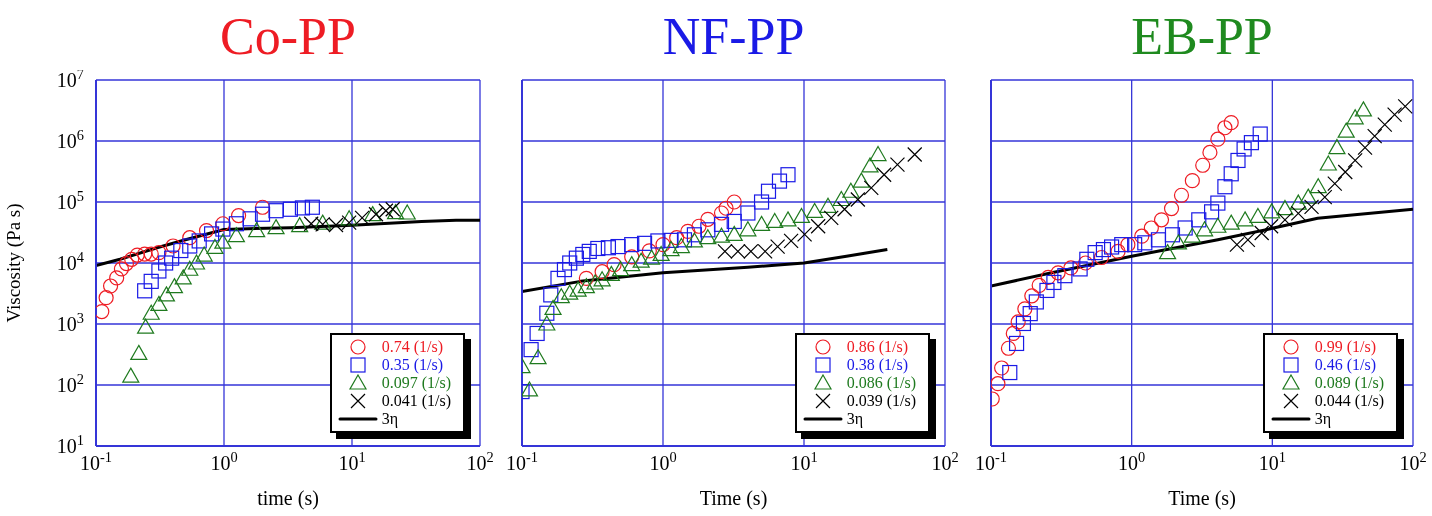  I want to click on chart-title: EB-PP, so click(1202, 37).